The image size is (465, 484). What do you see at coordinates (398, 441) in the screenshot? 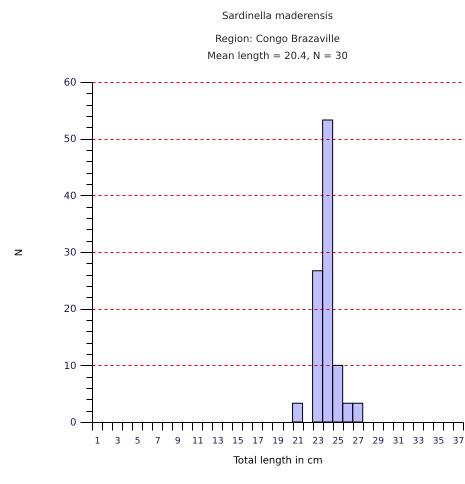
I see `x-tick-label: 31` at bounding box center [398, 441].